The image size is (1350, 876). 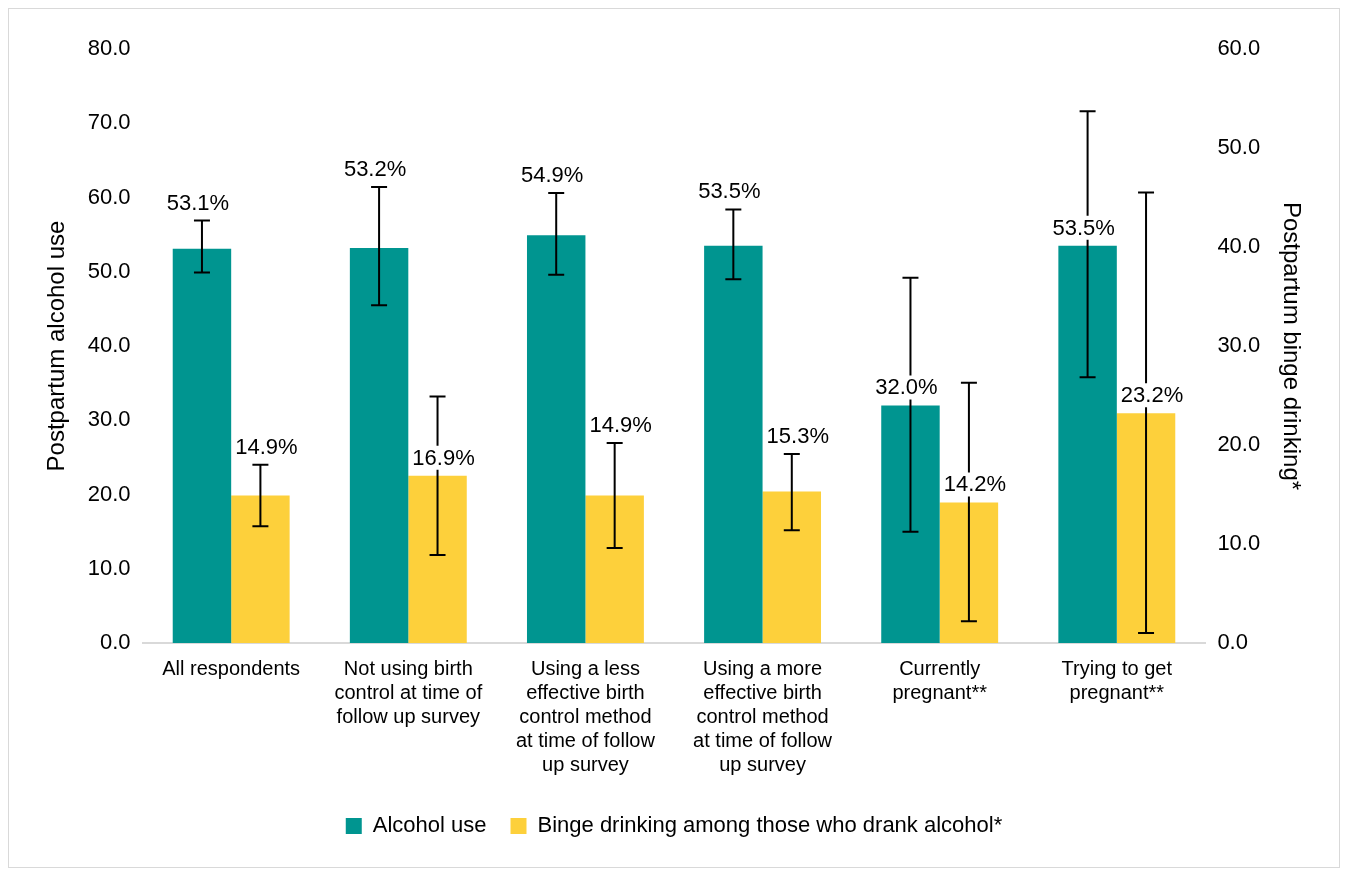 I want to click on data-label: 14.2%, so click(x=975, y=484).